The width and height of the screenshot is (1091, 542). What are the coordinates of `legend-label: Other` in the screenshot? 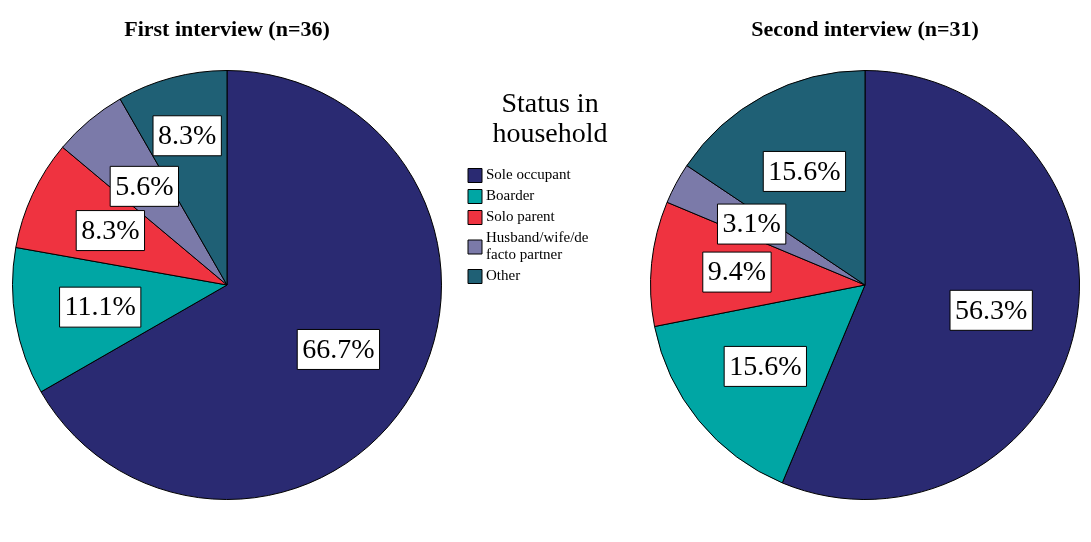 It's located at (503, 274).